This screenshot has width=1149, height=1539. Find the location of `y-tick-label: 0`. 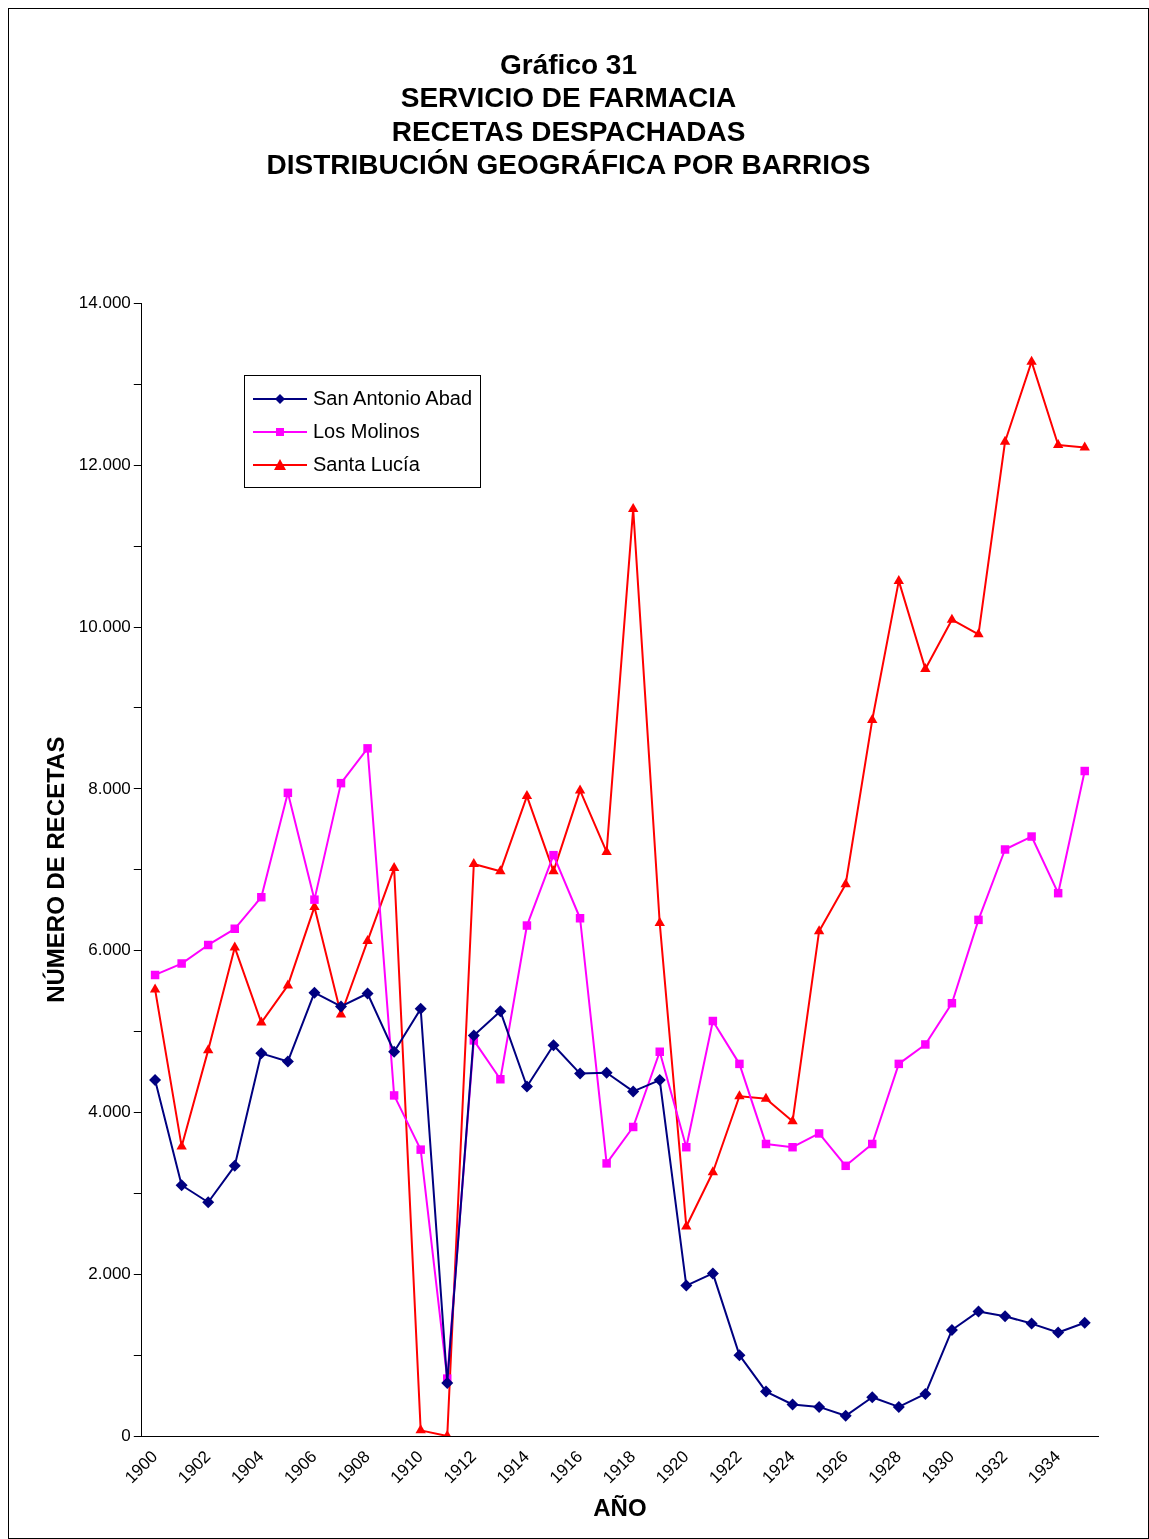

y-tick-label: 0 is located at coordinates (126, 1435).